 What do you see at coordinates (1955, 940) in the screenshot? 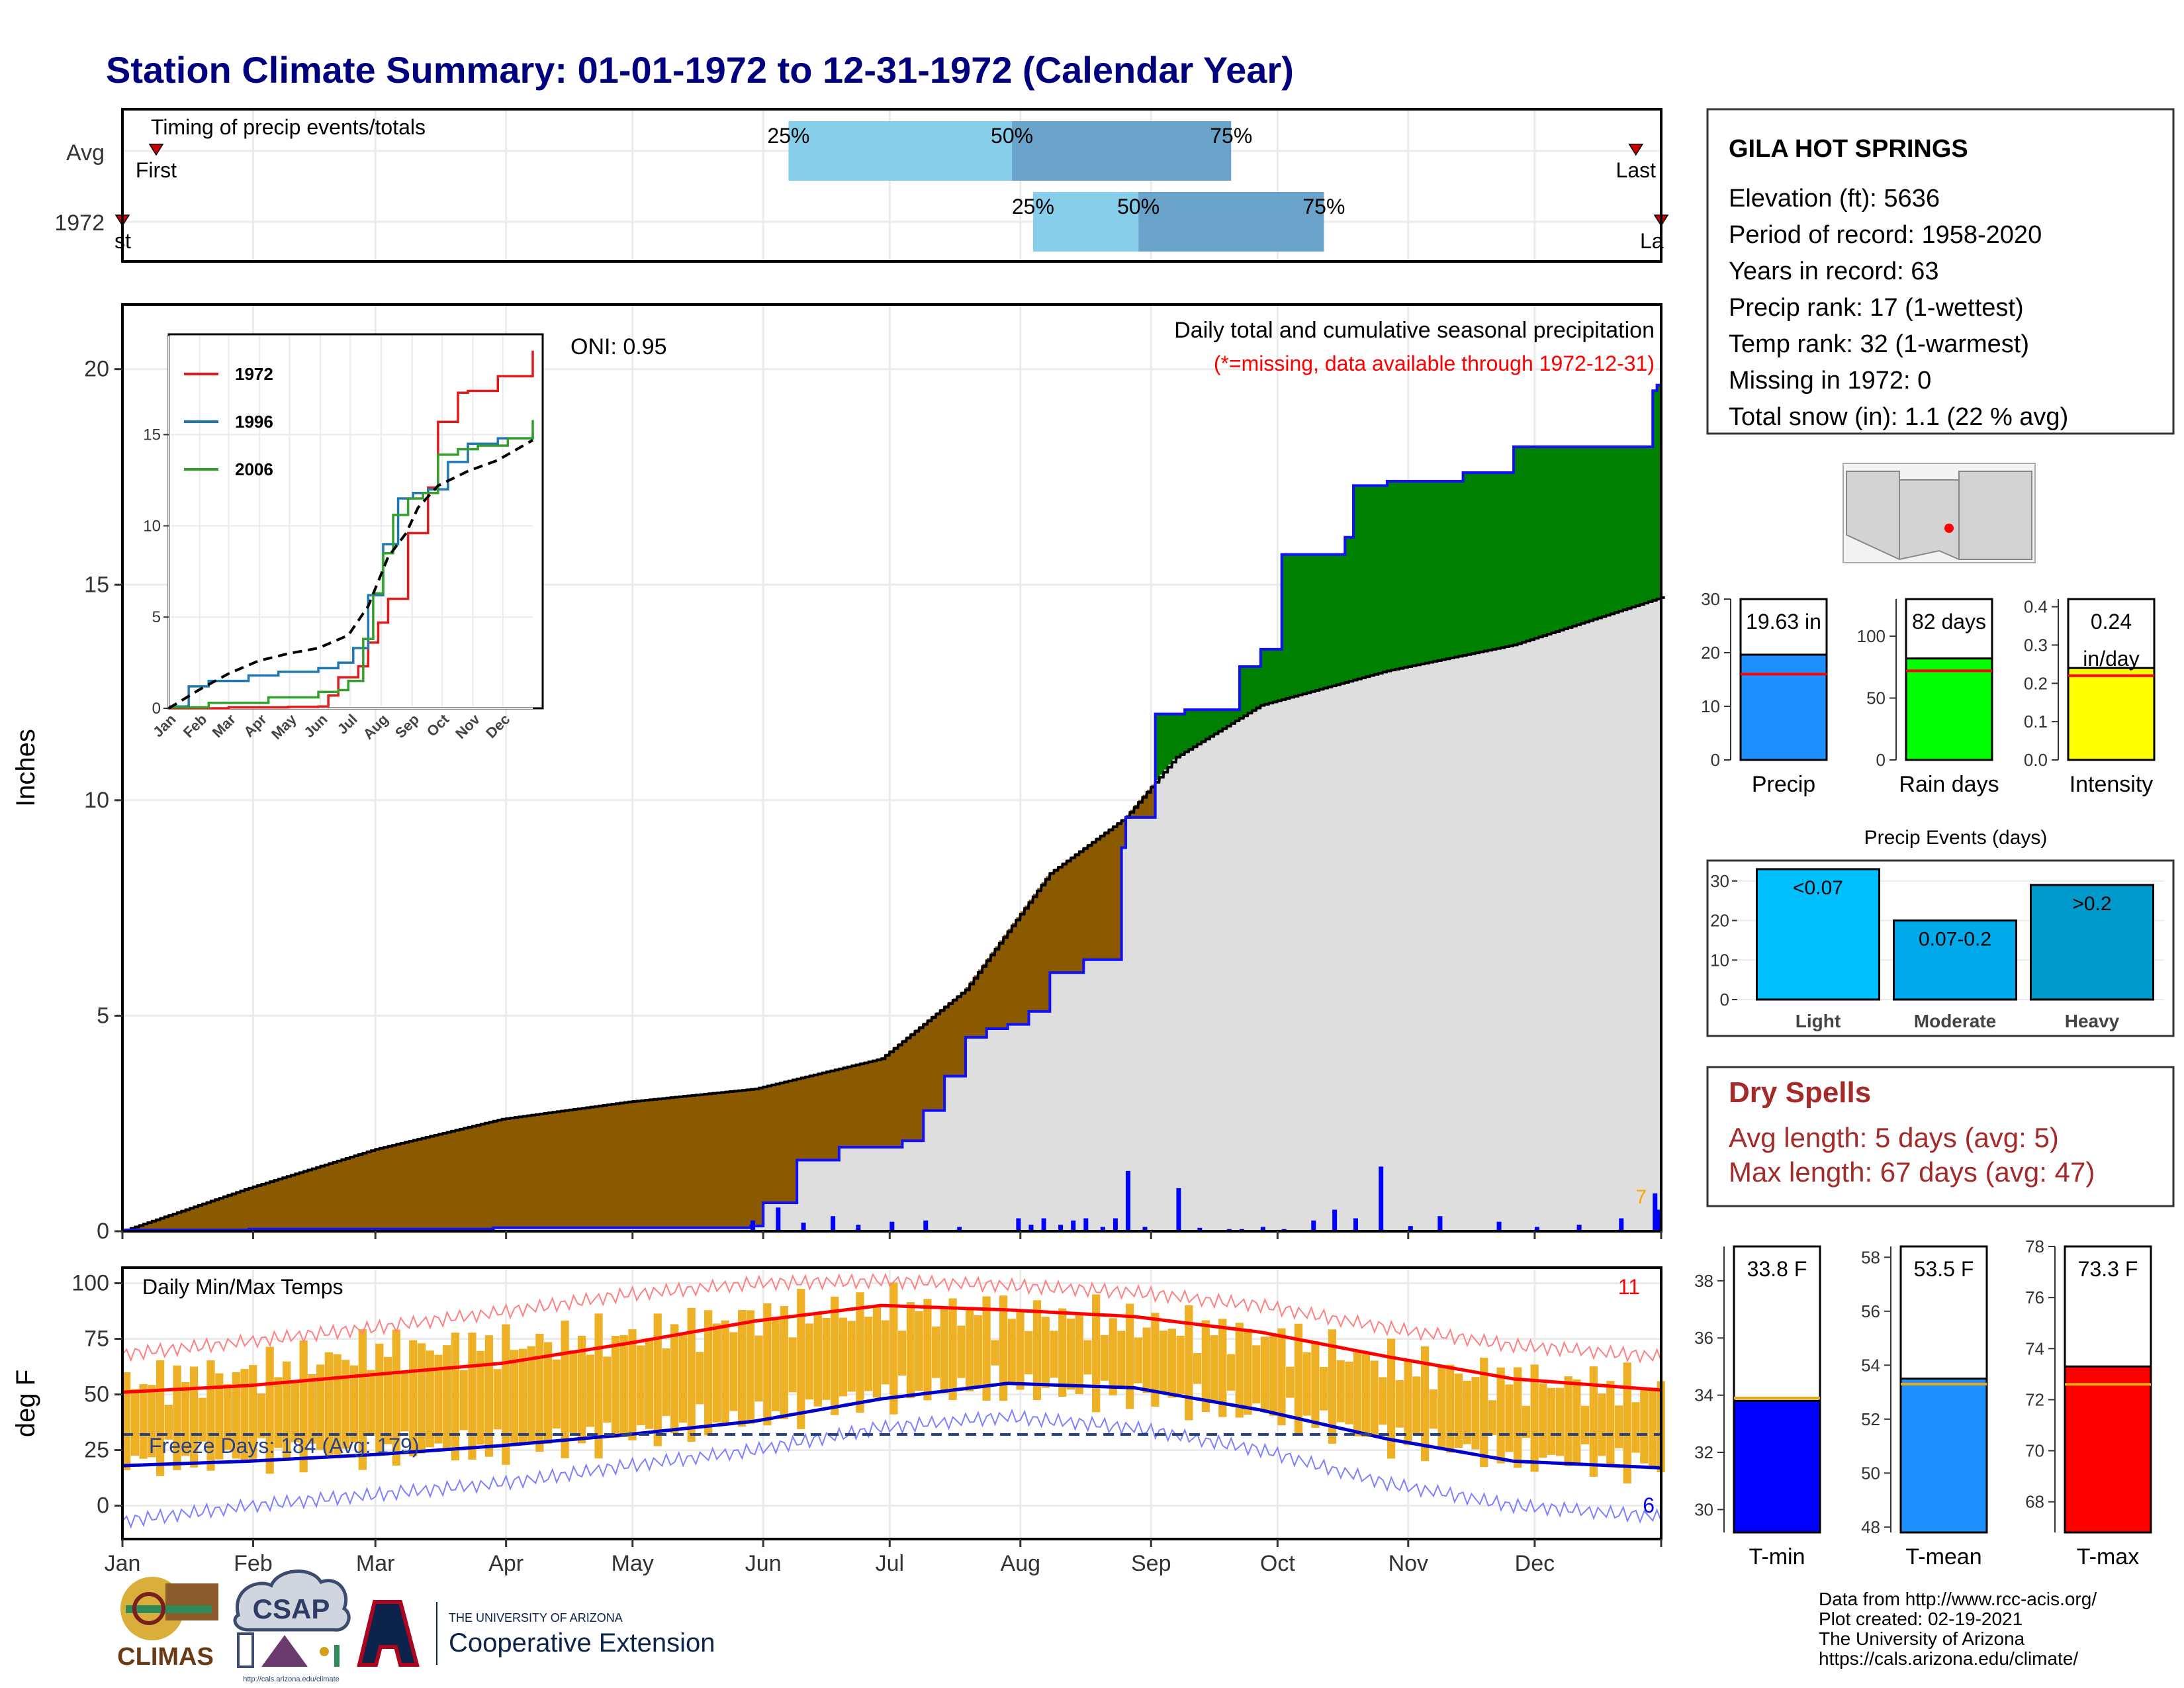
I see `events-bar-label: 0.07-0.2` at bounding box center [1955, 940].